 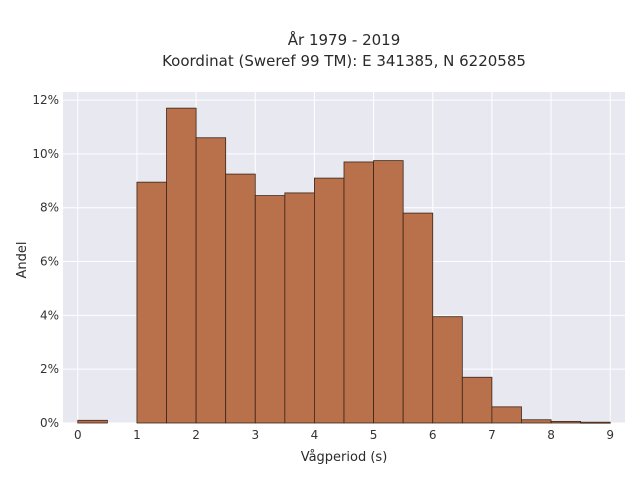 I want to click on y-tick-label: 6%, so click(x=49, y=262).